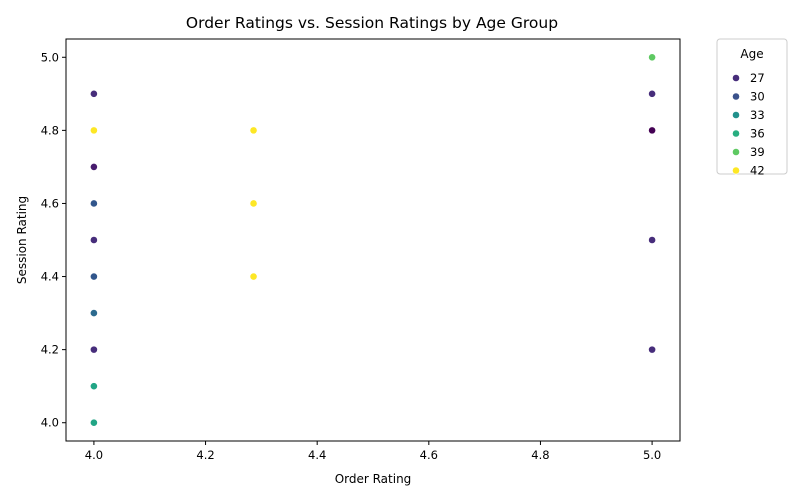 This screenshot has width=800, height=500. What do you see at coordinates (757, 152) in the screenshot?
I see `legend-label: 39` at bounding box center [757, 152].